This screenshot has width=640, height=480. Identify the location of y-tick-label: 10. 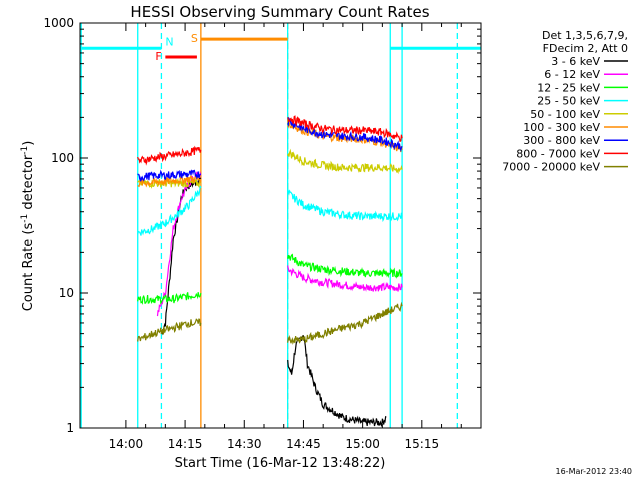
(66, 293).